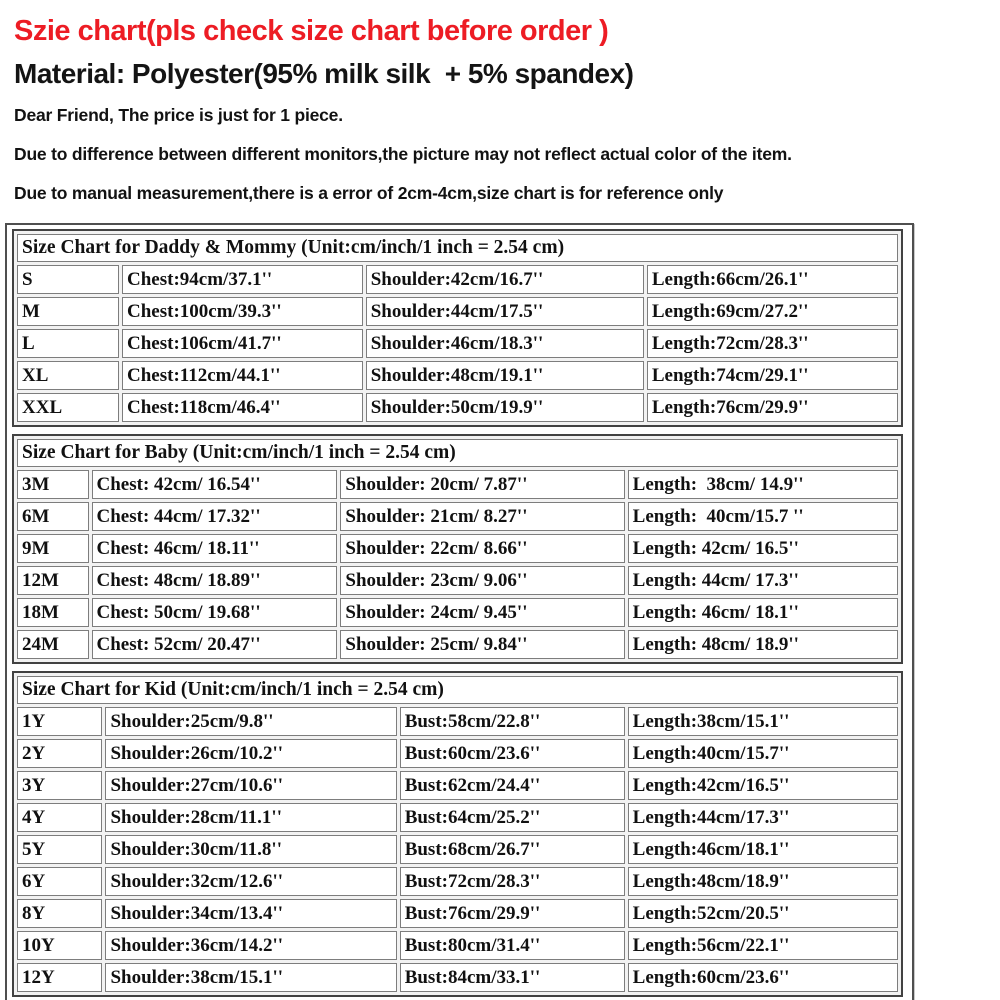  I want to click on measurement-cell: Chest:112cm/44.1'', so click(242, 375).